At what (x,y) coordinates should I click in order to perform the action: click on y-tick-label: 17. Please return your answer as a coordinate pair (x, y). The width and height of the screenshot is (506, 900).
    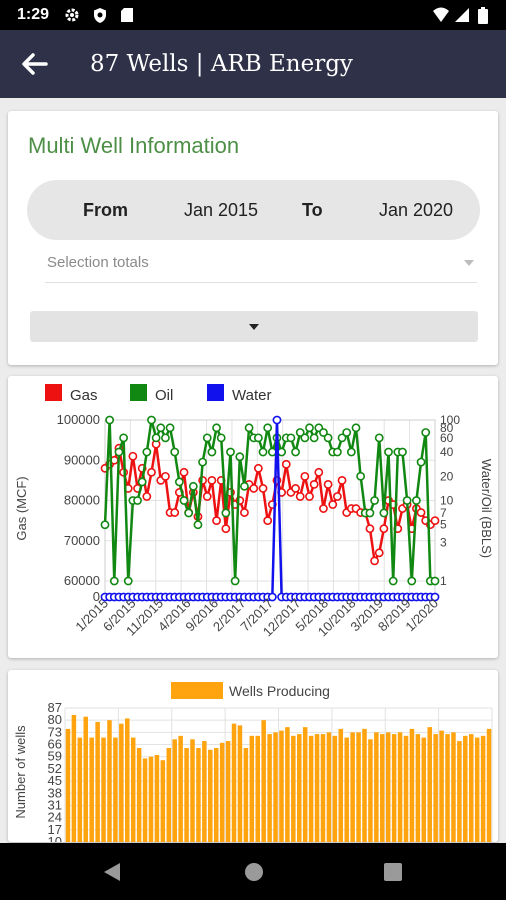
    Looking at the image, I should click on (55, 829).